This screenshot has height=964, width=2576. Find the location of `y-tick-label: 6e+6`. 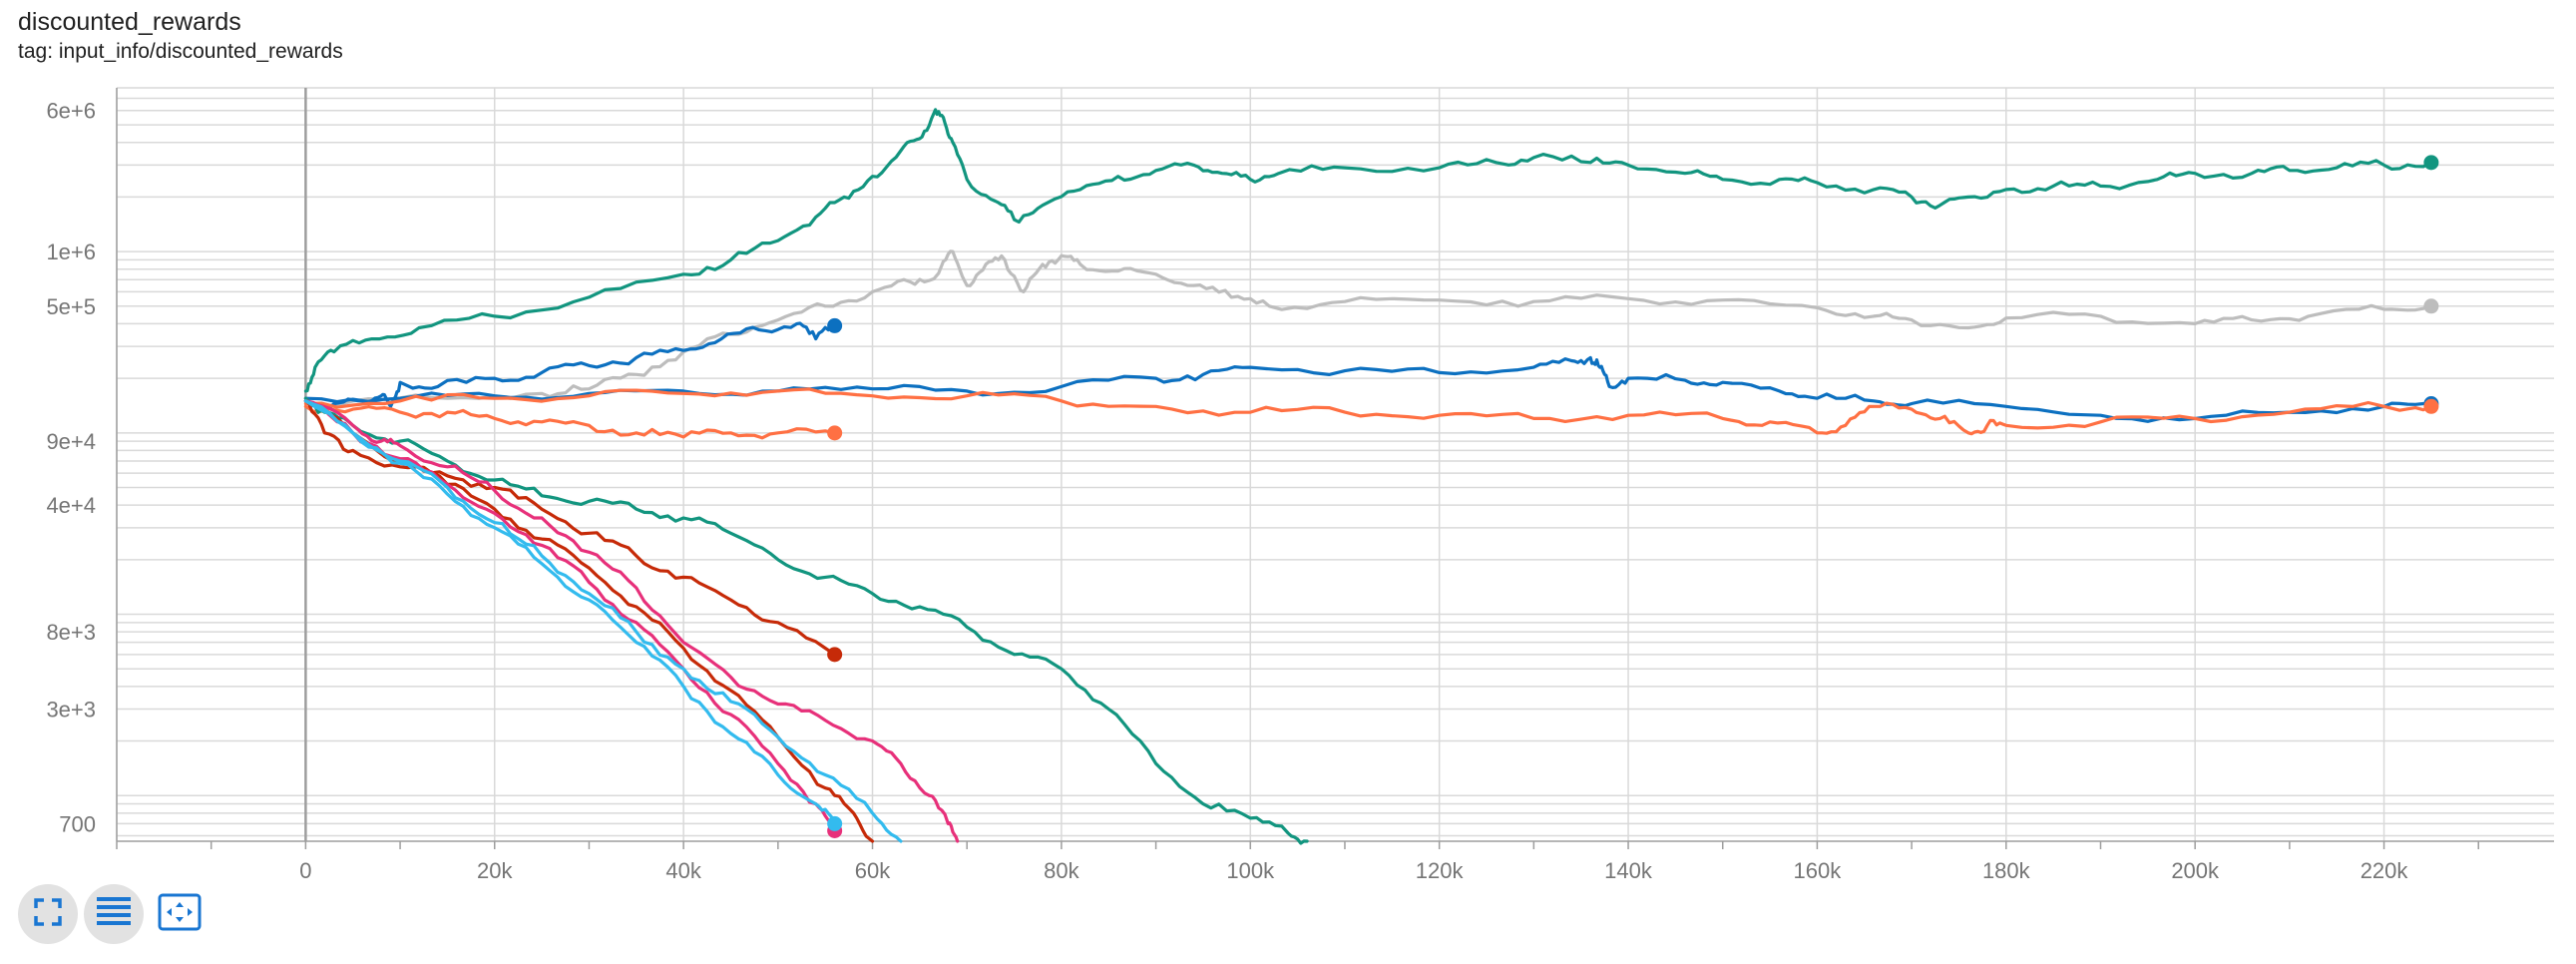

y-tick-label: 6e+6 is located at coordinates (71, 111).